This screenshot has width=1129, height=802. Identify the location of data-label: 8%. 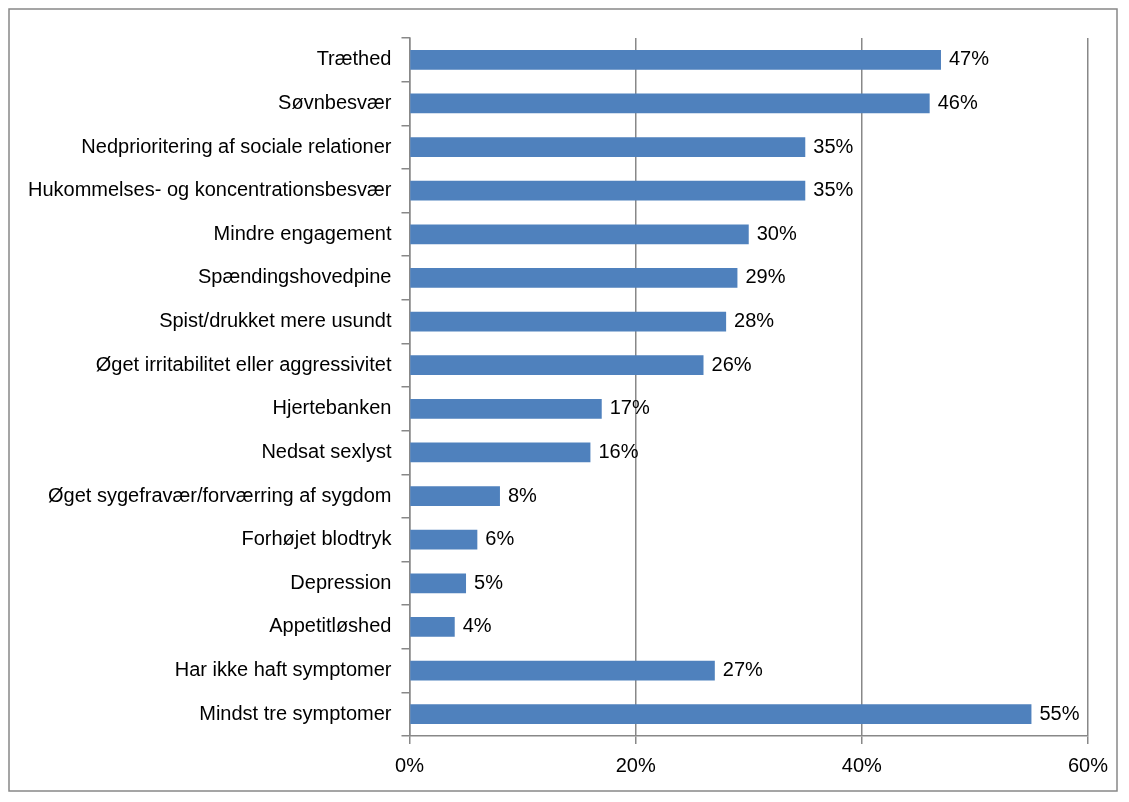
(522, 494).